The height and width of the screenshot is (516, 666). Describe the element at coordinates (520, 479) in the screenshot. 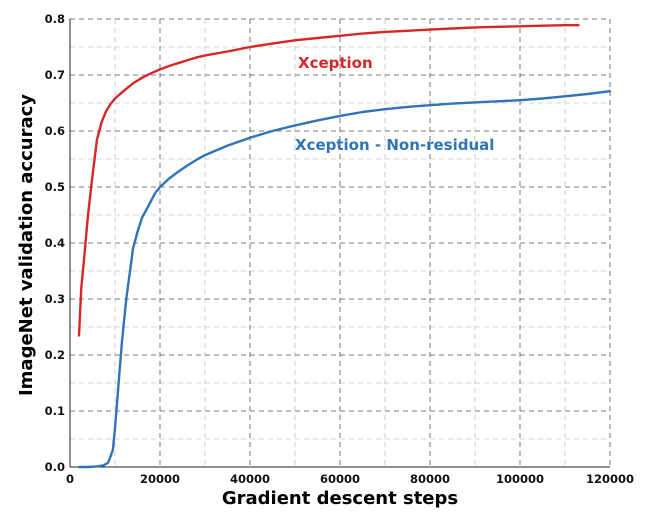

I see `x-tick-label: 100000` at that location.